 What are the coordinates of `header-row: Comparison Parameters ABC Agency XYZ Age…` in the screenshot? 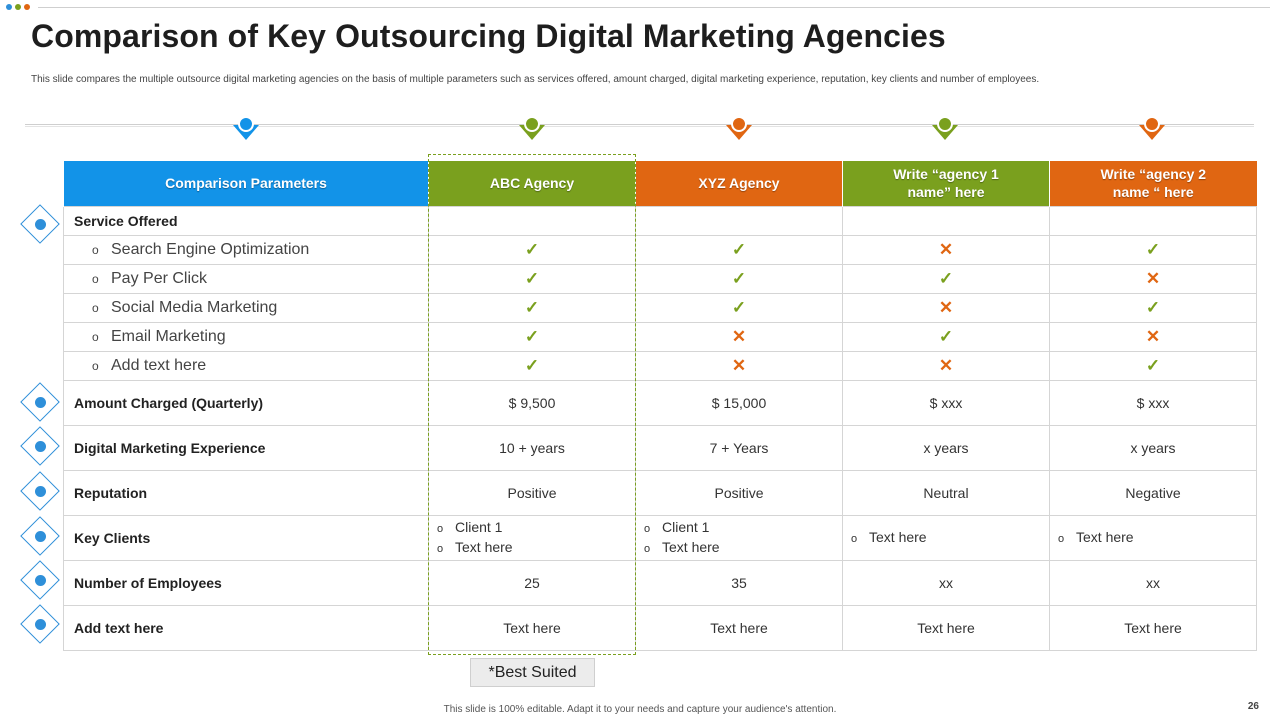 It's located at (660, 183).